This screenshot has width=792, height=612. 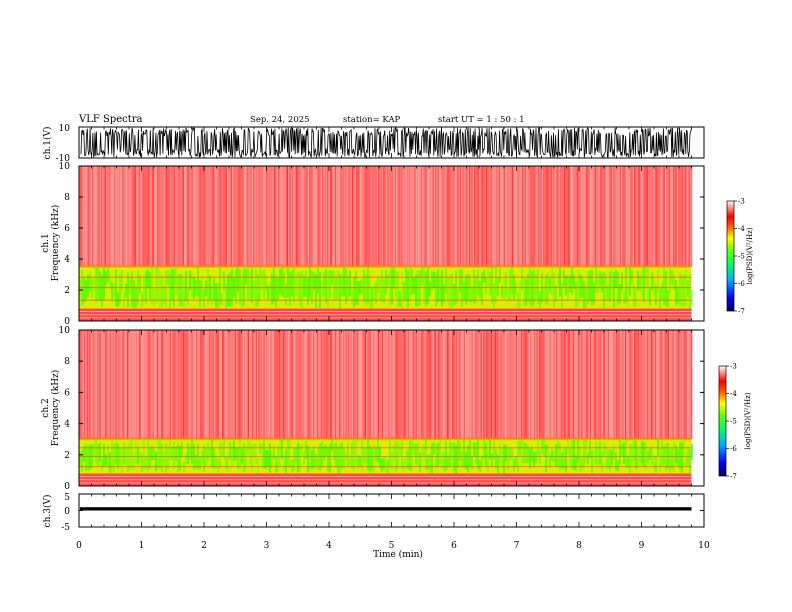 I want to click on ch1-spec-cbar-tick-label: -5, so click(x=741, y=257).